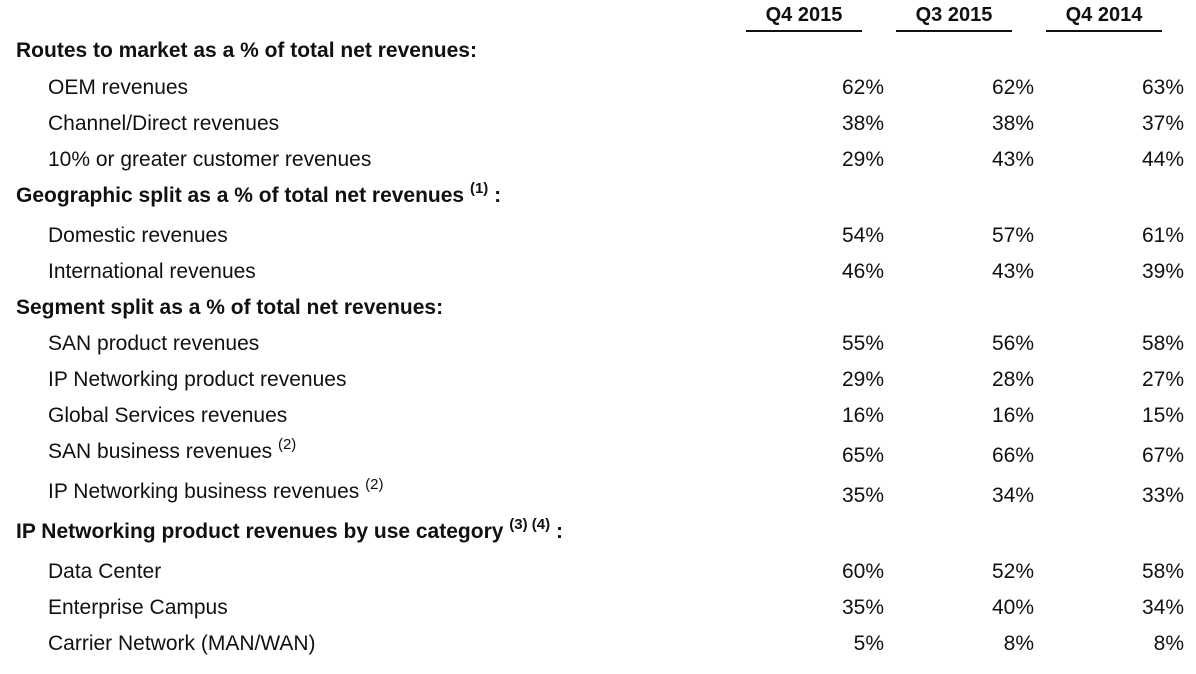 Image resolution: width=1196 pixels, height=674 pixels. What do you see at coordinates (1012, 87) in the screenshot?
I see `cell-q3-2015: 62%` at bounding box center [1012, 87].